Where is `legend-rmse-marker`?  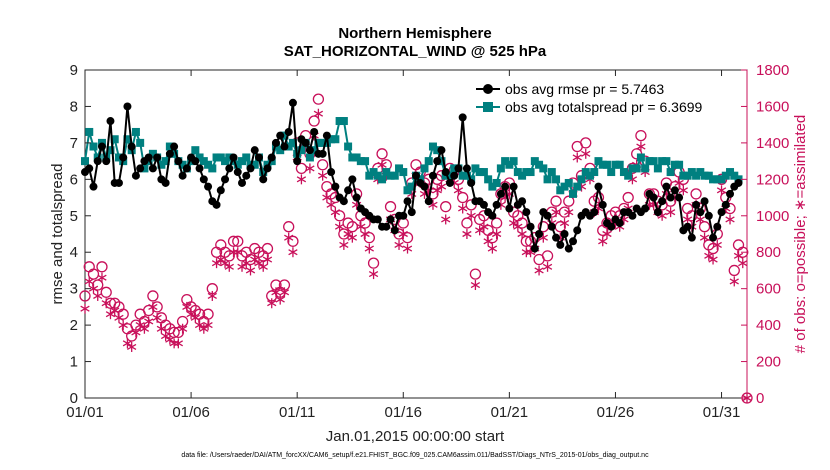
legend-rmse-marker is located at coordinates (488, 89).